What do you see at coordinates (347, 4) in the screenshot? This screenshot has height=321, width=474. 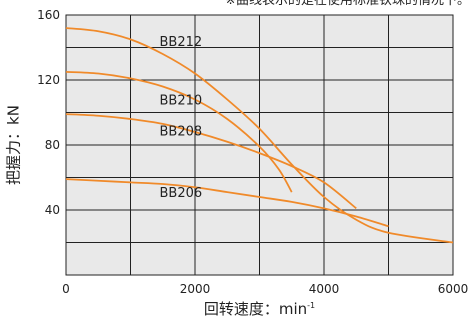 I see `chart-note: ※曲线表示的是在使用标准钦珠的情况下。` at bounding box center [347, 4].